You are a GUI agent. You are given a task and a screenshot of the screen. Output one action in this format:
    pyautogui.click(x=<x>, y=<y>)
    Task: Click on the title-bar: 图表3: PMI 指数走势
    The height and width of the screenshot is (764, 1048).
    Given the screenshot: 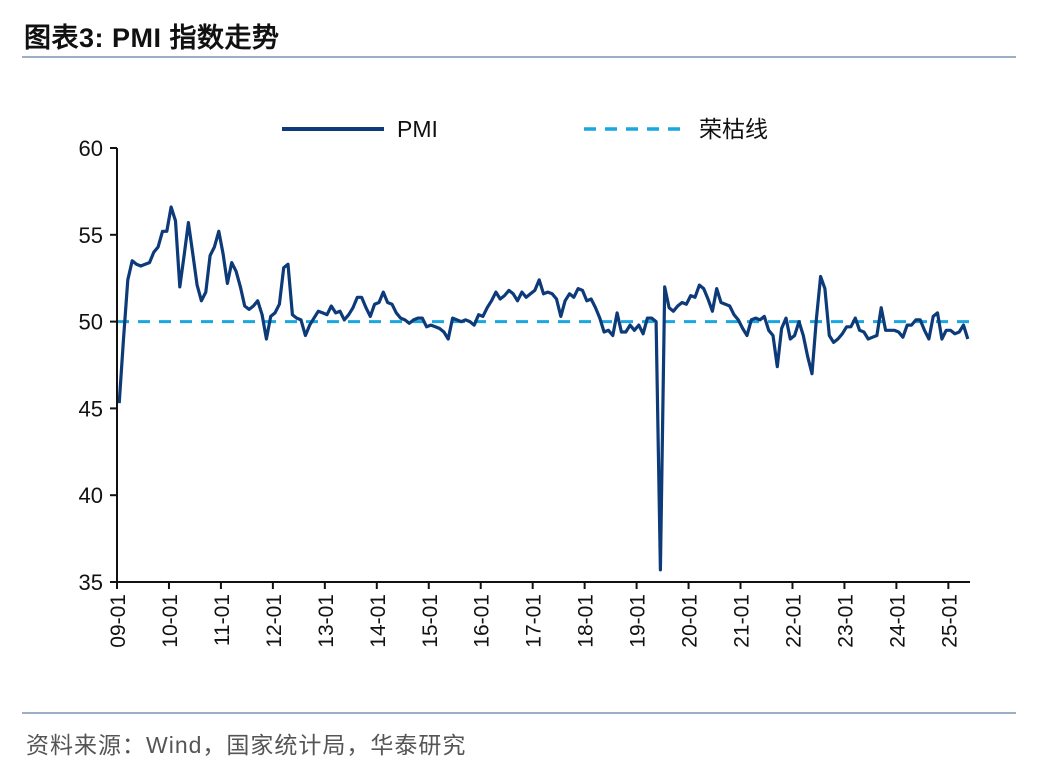 What is the action you would take?
    pyautogui.click(x=519, y=36)
    